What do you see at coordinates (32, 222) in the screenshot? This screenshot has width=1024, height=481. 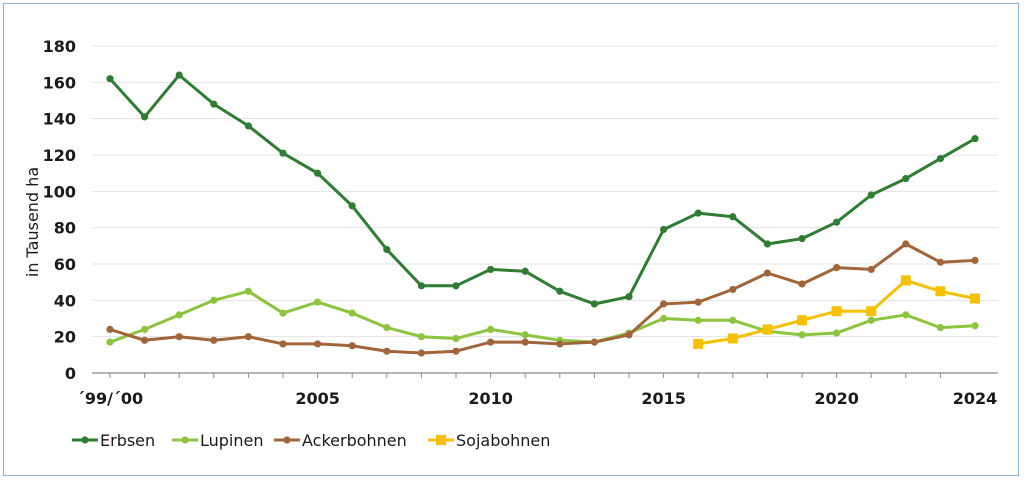 I see `y-axis-label: in Tausend ha` at bounding box center [32, 222].